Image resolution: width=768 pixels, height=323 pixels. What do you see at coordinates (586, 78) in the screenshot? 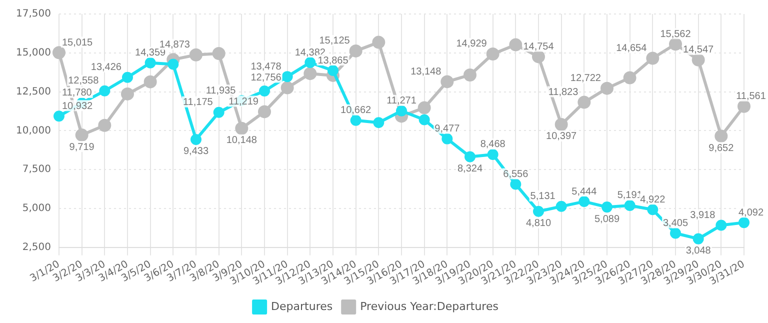
I see `data-label: 12,722` at bounding box center [586, 78].